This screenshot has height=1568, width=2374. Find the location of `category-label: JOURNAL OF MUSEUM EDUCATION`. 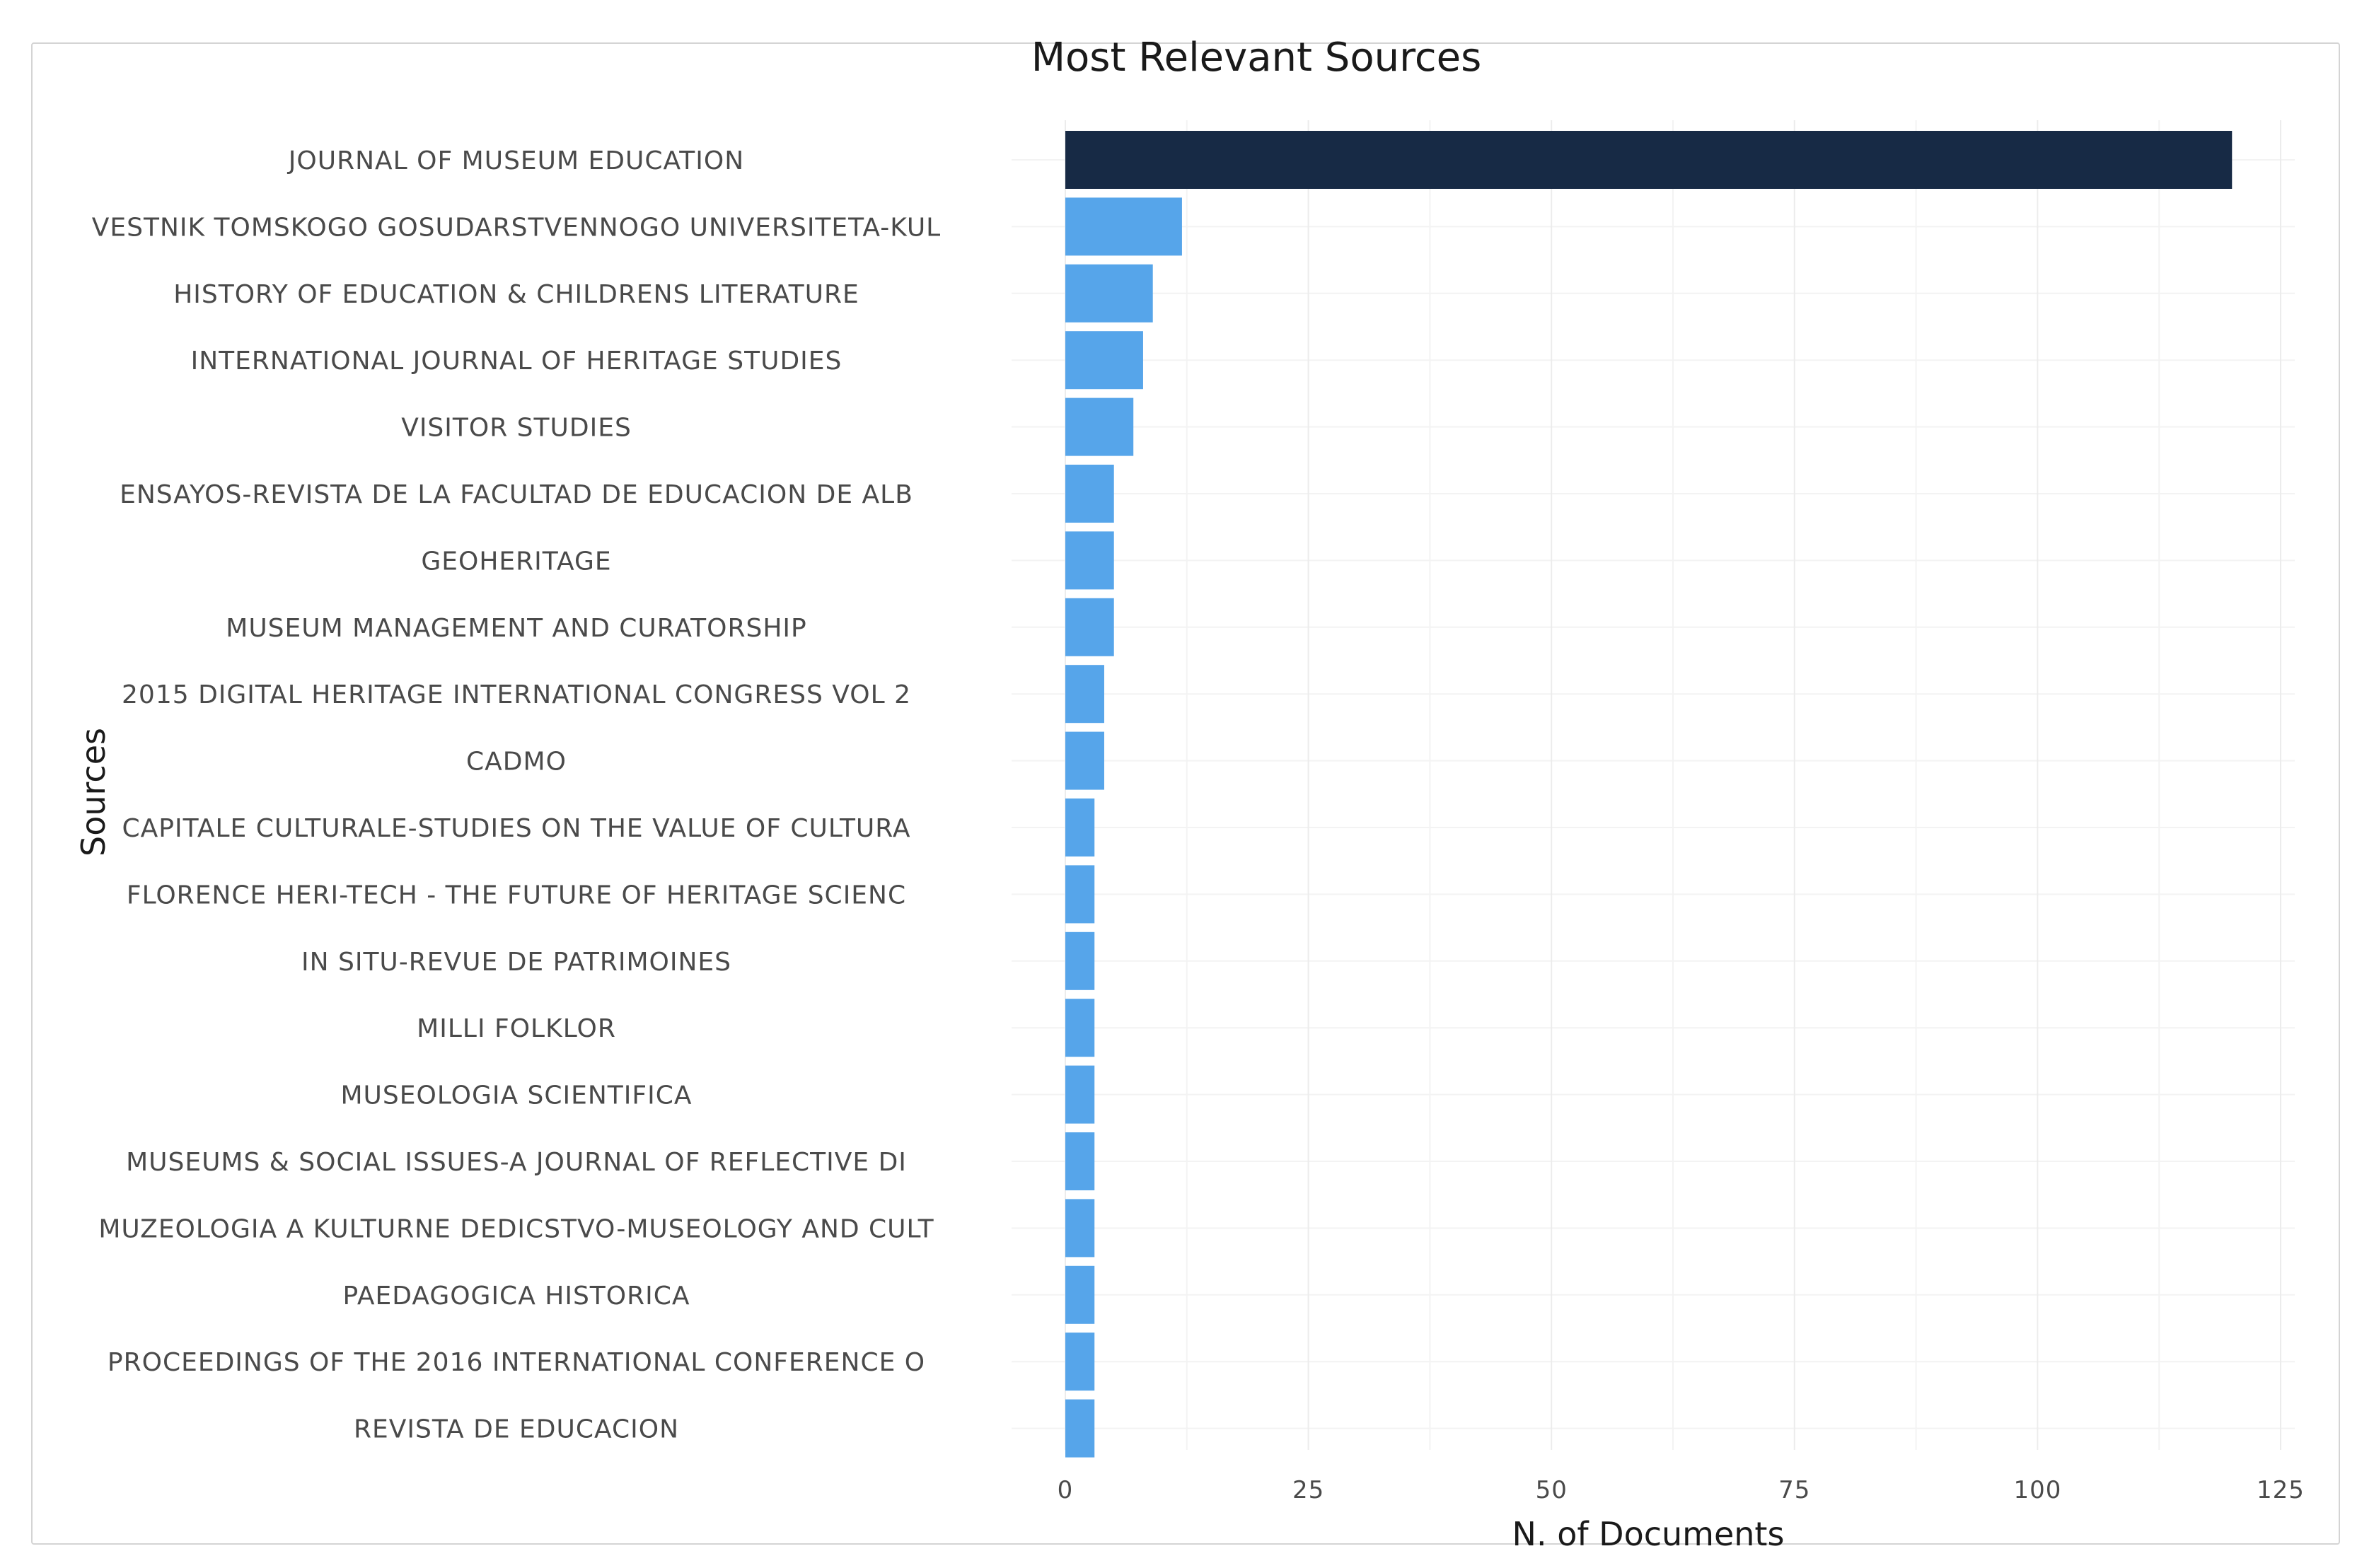

category-label: JOURNAL OF MUSEUM EDUCATION is located at coordinates (515, 161).